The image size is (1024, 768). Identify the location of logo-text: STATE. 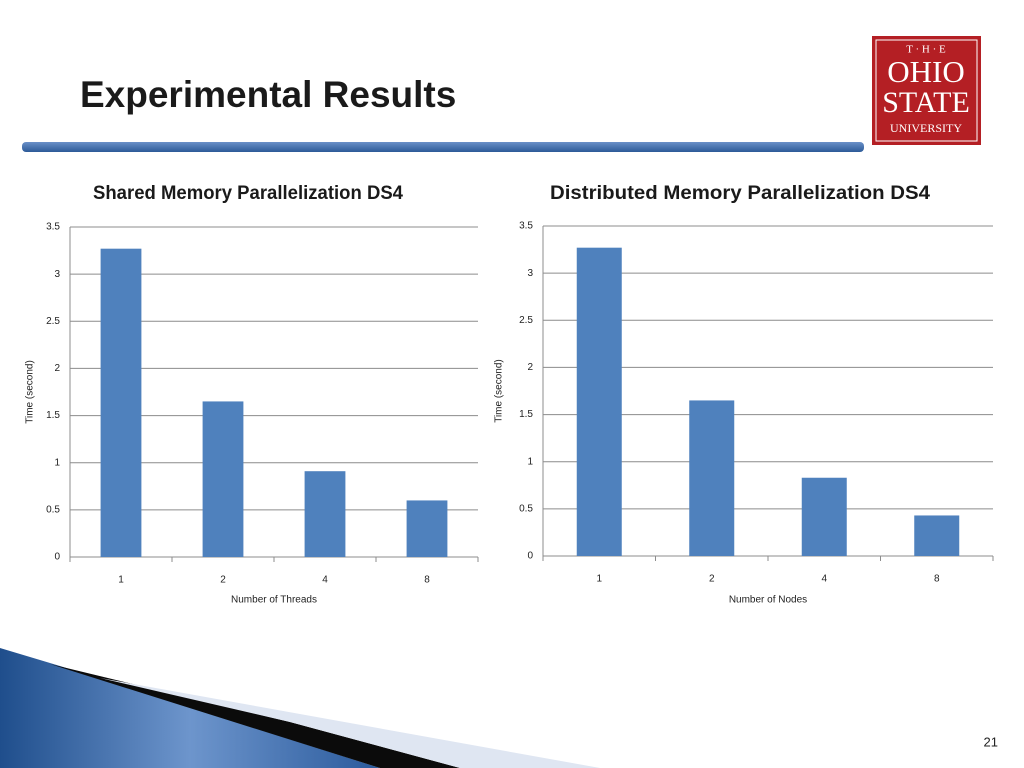
(926, 102).